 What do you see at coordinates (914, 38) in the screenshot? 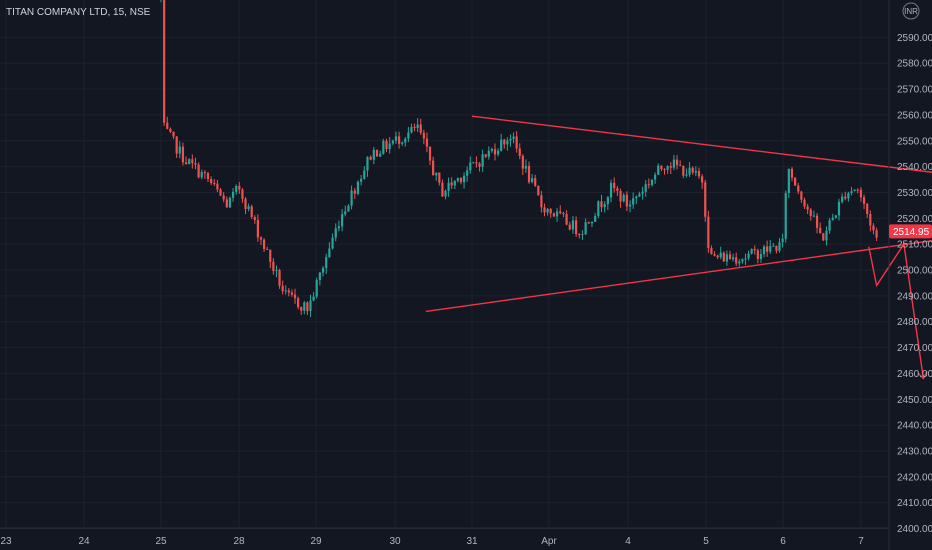
I see `y-tick-label: 2590.00` at bounding box center [914, 38].